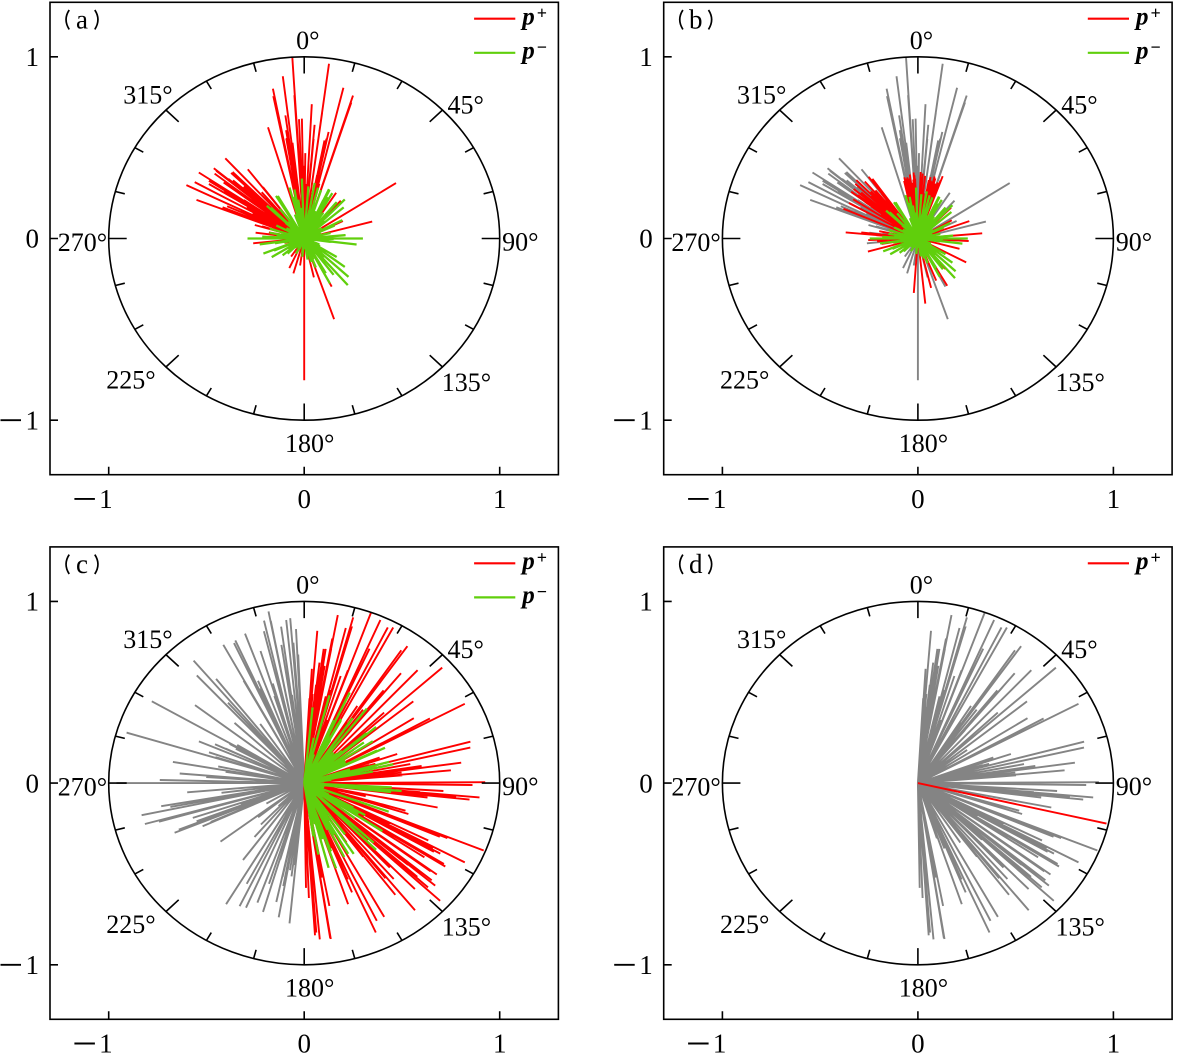 The image size is (1182, 1060). Describe the element at coordinates (82, 20) in the screenshot. I see `svg-text: a` at that location.